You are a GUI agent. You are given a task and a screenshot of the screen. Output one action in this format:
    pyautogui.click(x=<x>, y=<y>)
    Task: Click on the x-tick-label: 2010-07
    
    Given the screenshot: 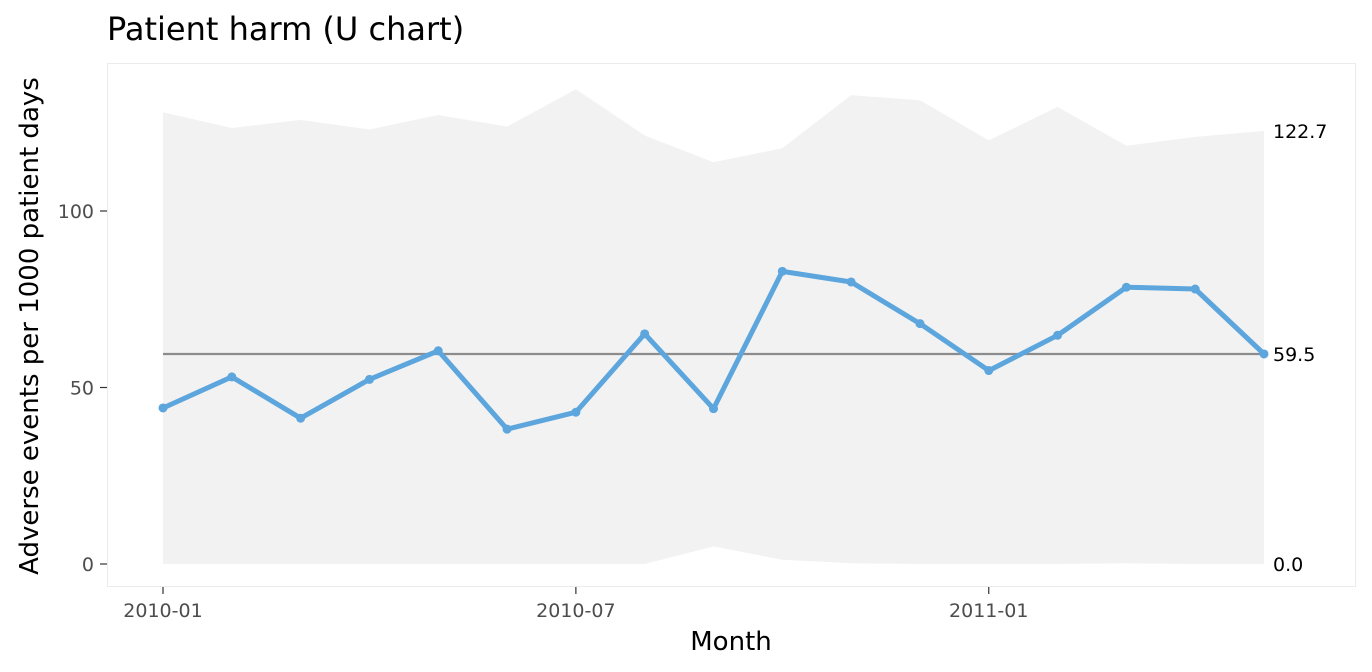 What is the action you would take?
    pyautogui.click(x=575, y=611)
    